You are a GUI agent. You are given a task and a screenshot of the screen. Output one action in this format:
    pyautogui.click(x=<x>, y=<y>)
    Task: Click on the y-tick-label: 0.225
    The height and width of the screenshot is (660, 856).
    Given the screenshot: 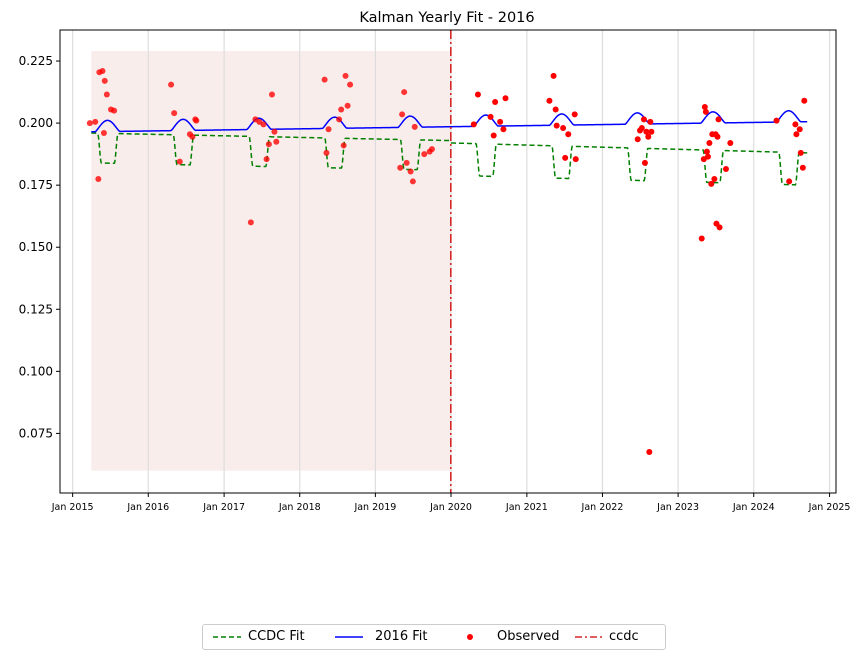 What is the action you would take?
    pyautogui.click(x=36, y=61)
    